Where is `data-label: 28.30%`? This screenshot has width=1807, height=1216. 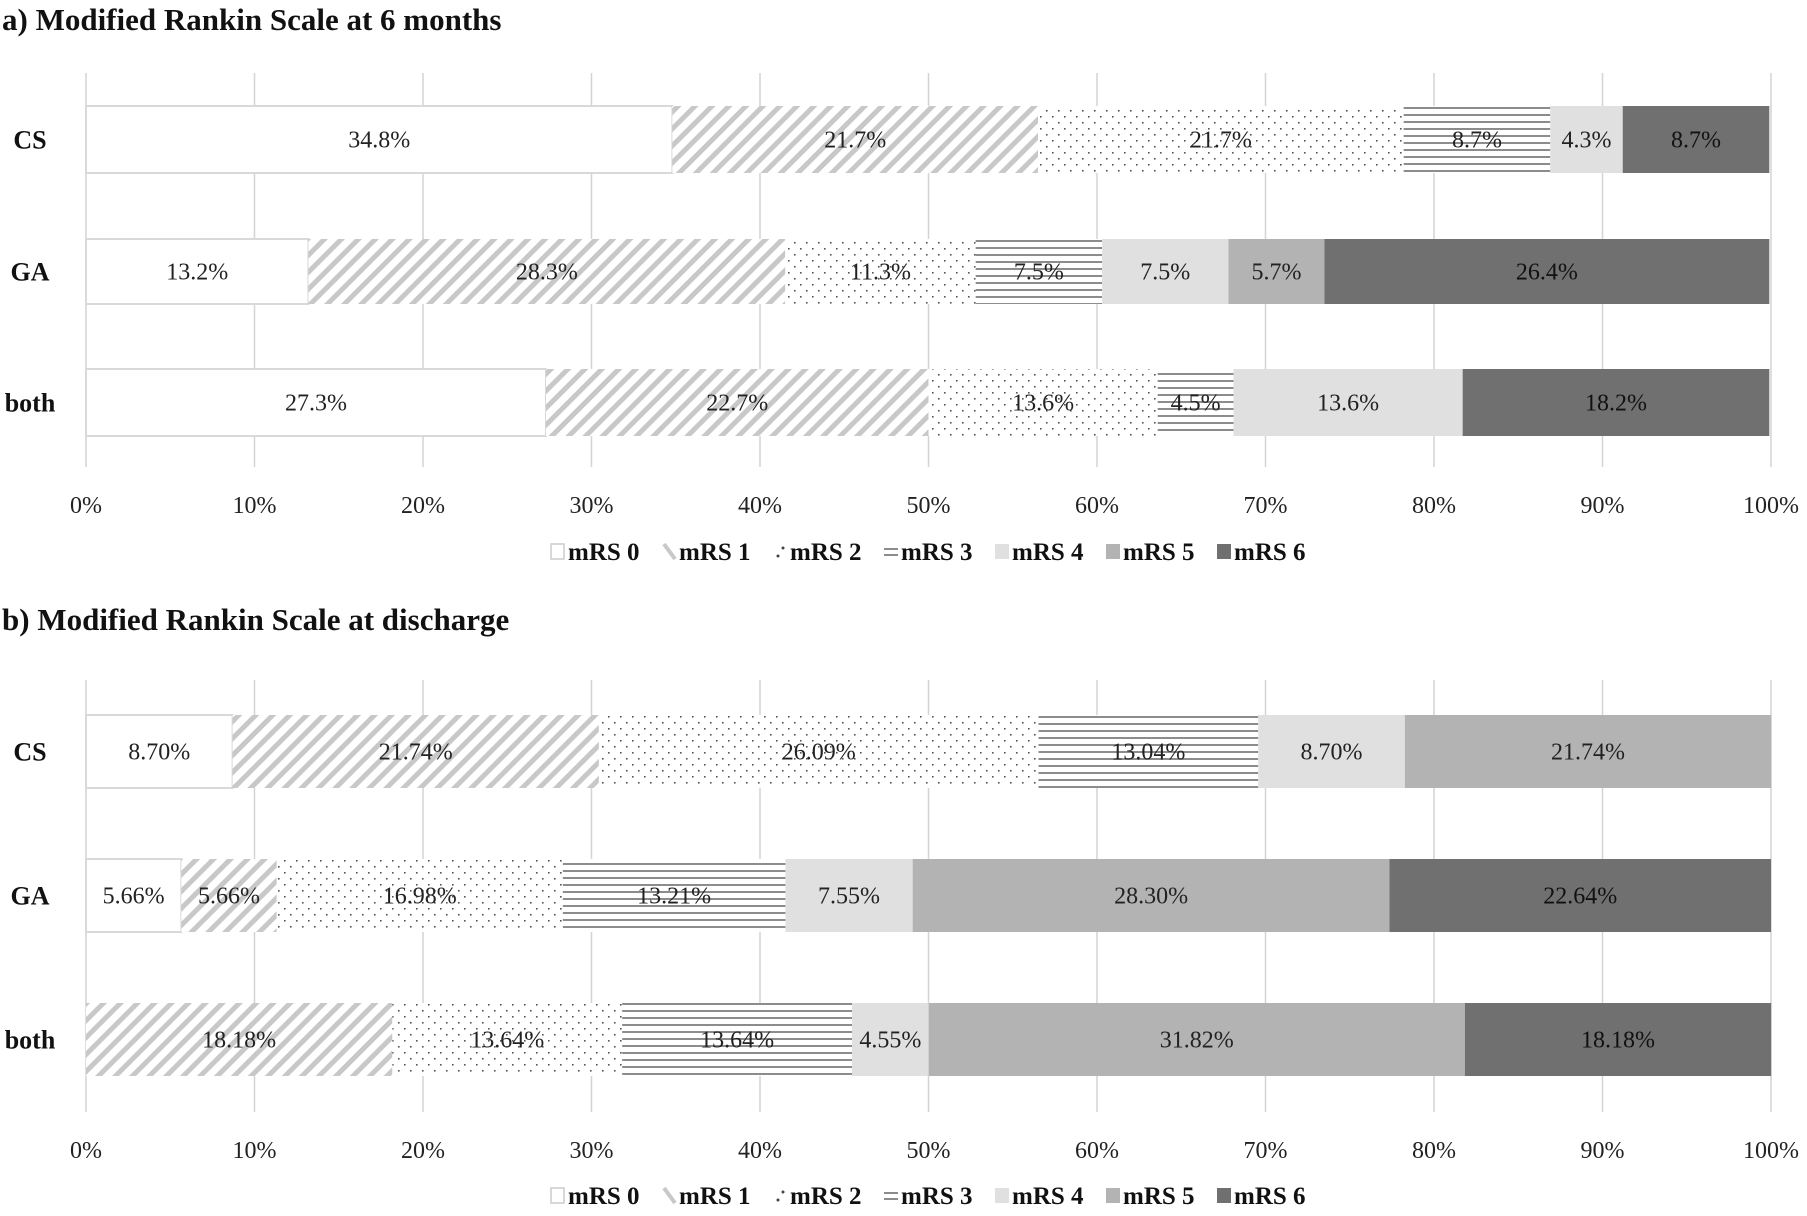 data-label: 28.30% is located at coordinates (1151, 897).